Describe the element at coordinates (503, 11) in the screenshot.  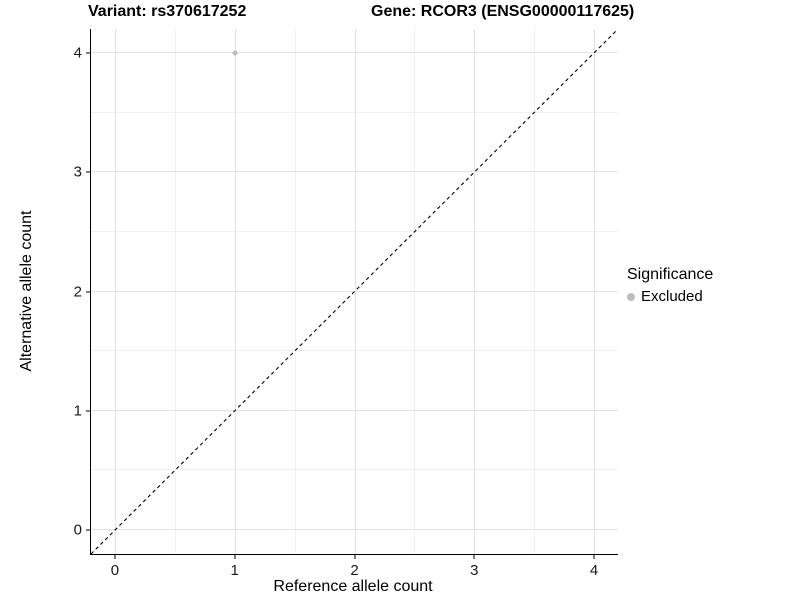
I see `gene-title: Gene: RCOR3 (ENSG00000117625)` at that location.